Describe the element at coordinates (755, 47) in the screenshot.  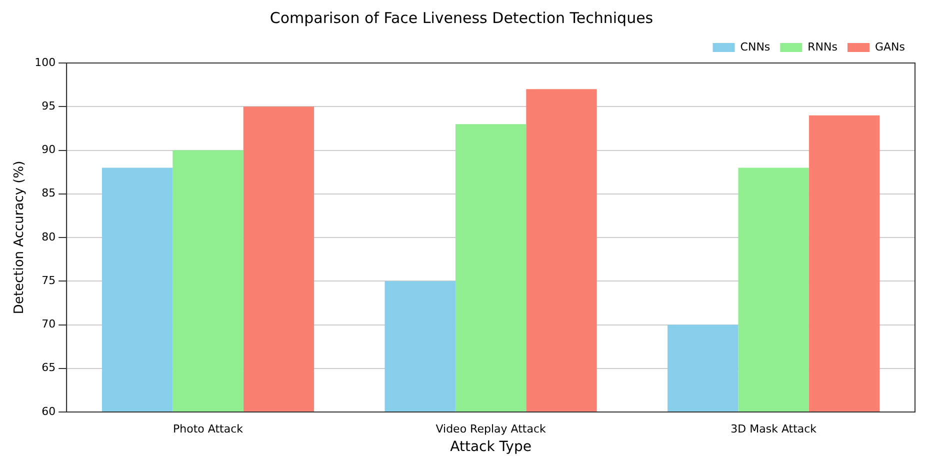
I see `legend-label: CNNs` at that location.